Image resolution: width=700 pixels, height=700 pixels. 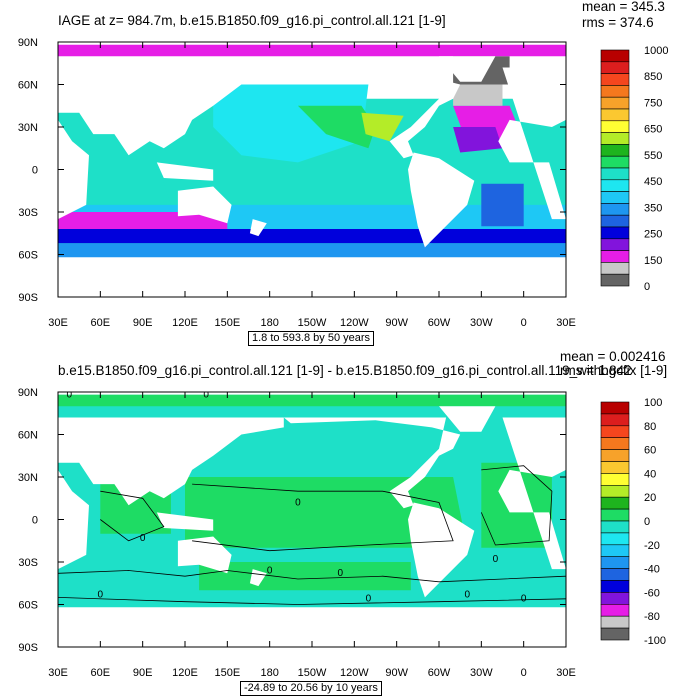 What do you see at coordinates (652, 546) in the screenshot?
I see `colorbar-label: -20` at bounding box center [652, 546].